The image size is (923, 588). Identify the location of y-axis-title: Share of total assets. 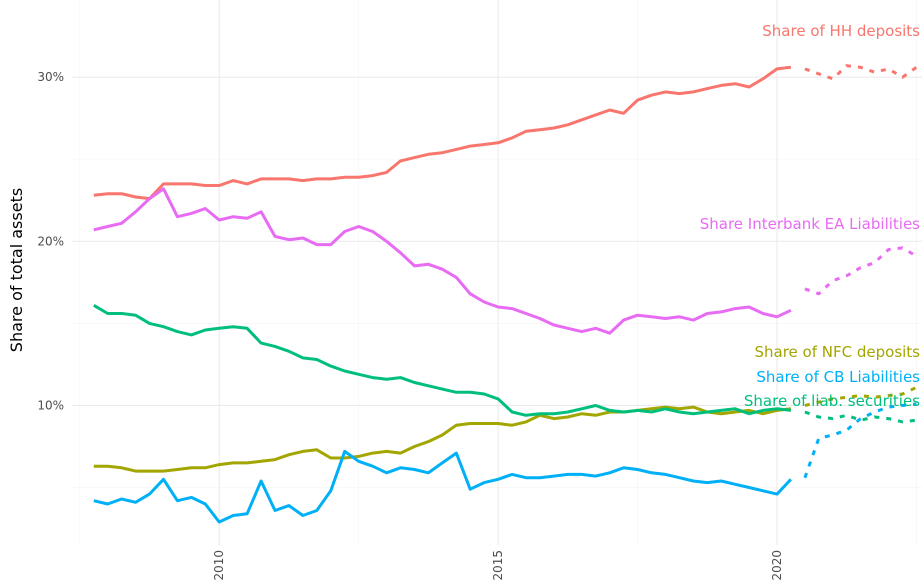
(16, 270).